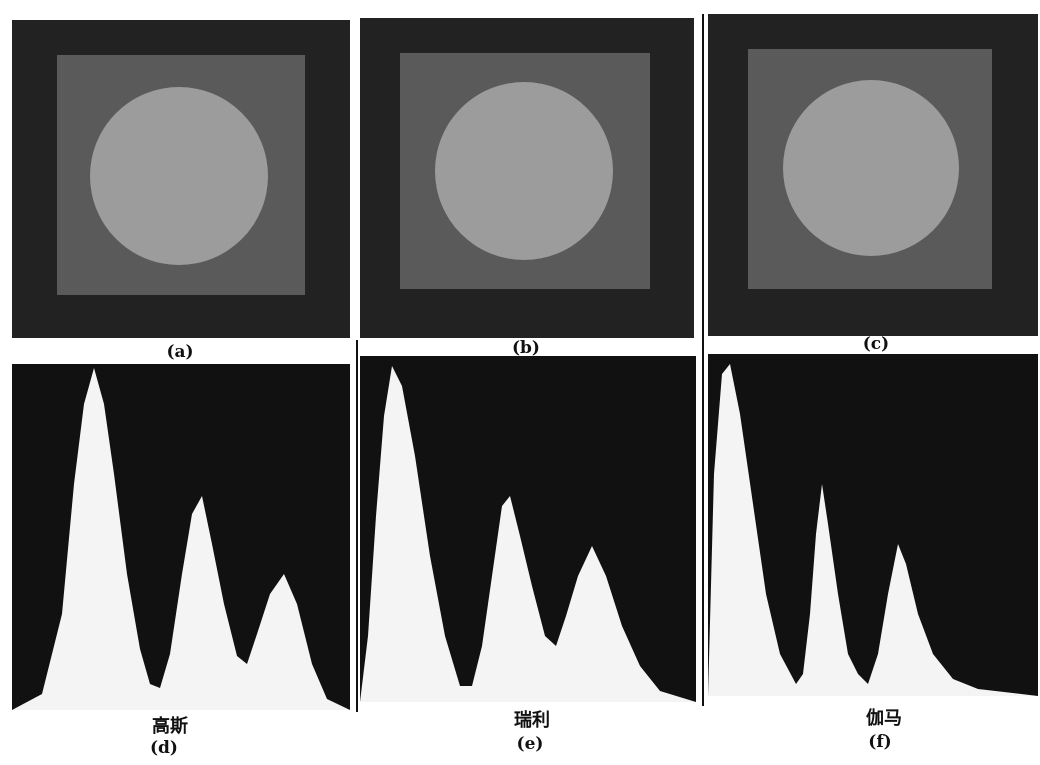 The image size is (1040, 765). What do you see at coordinates (884, 718) in the screenshot?
I see `histogram-title-gamma: 伽马` at bounding box center [884, 718].